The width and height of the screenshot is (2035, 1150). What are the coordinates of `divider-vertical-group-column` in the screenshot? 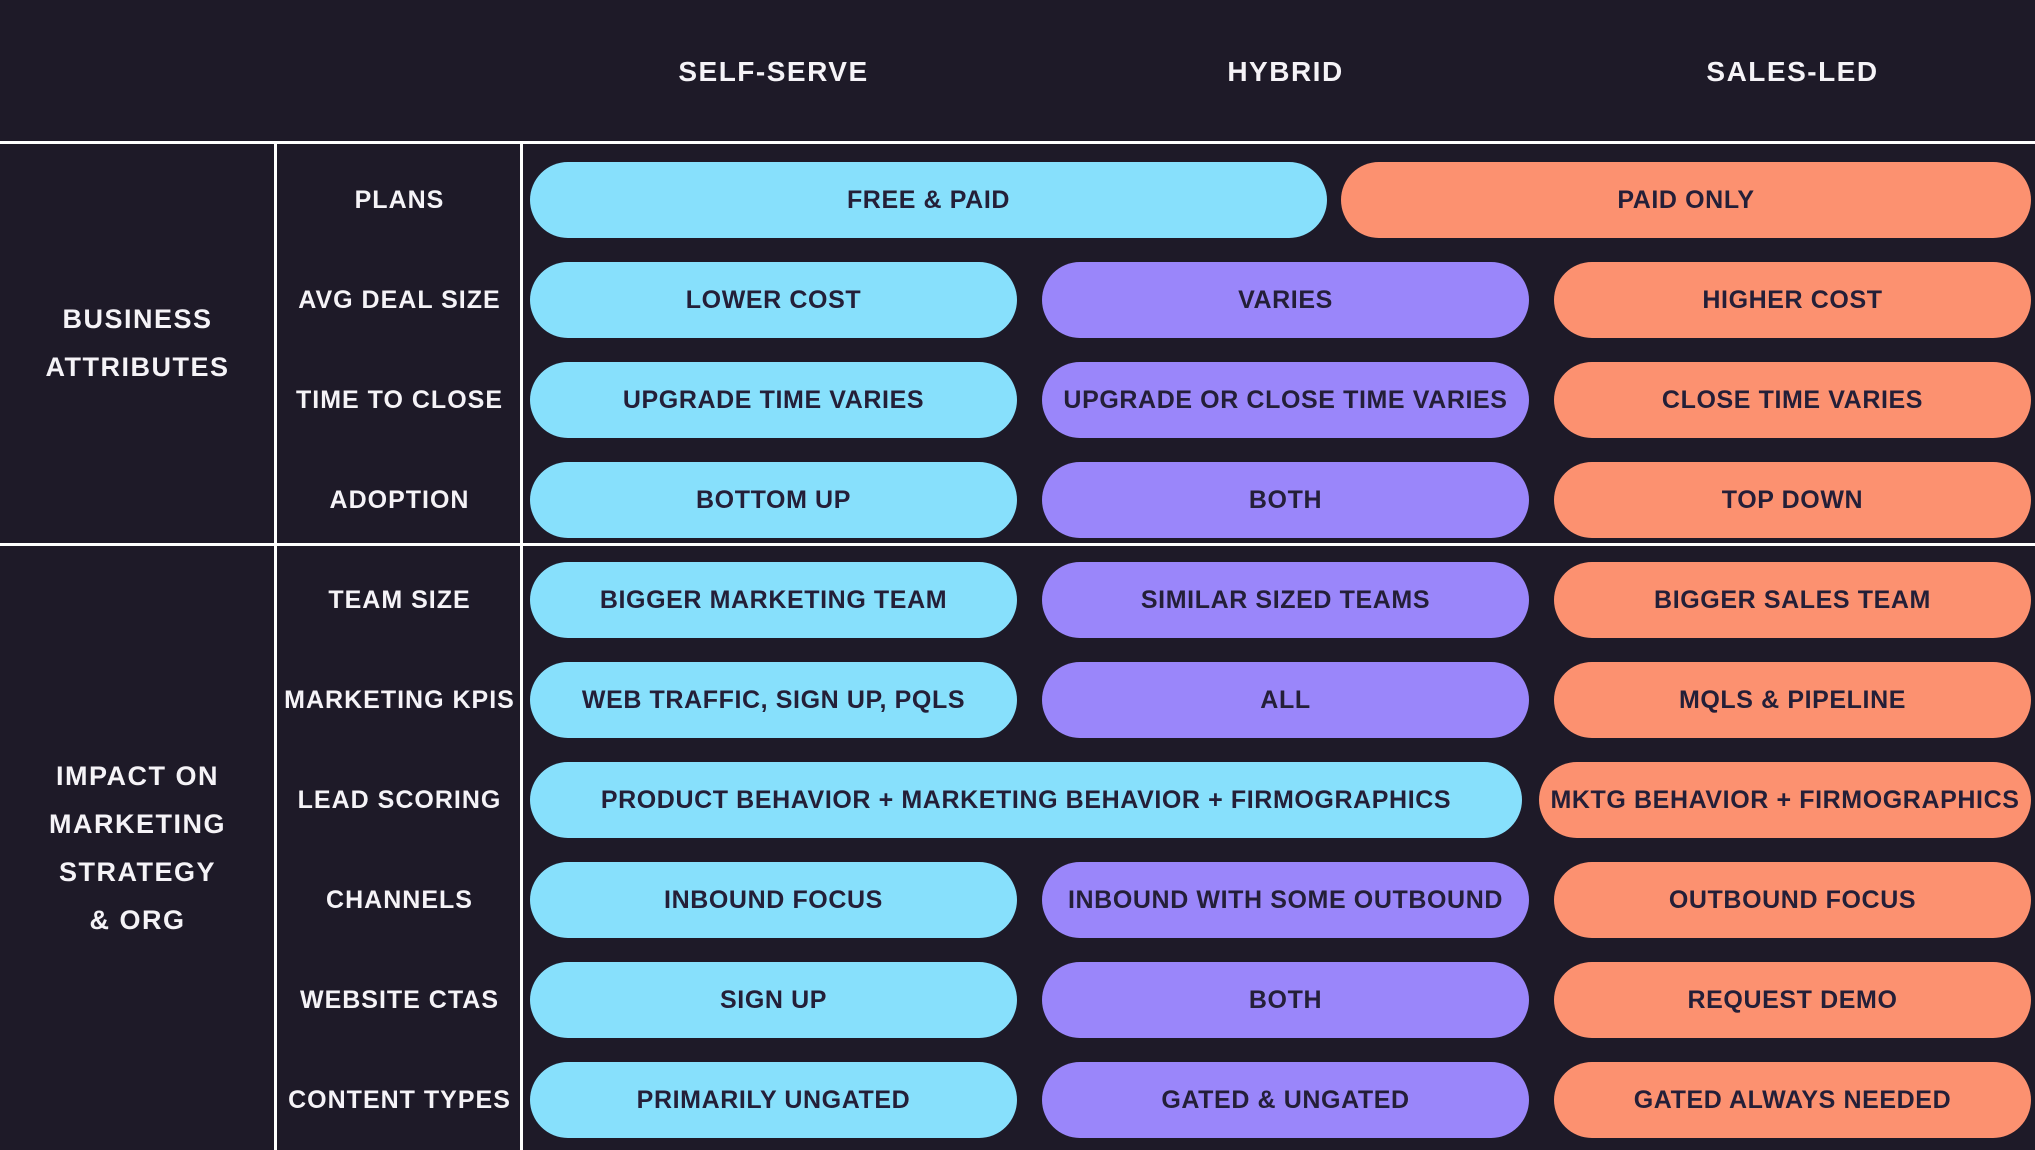 It's located at (275, 646).